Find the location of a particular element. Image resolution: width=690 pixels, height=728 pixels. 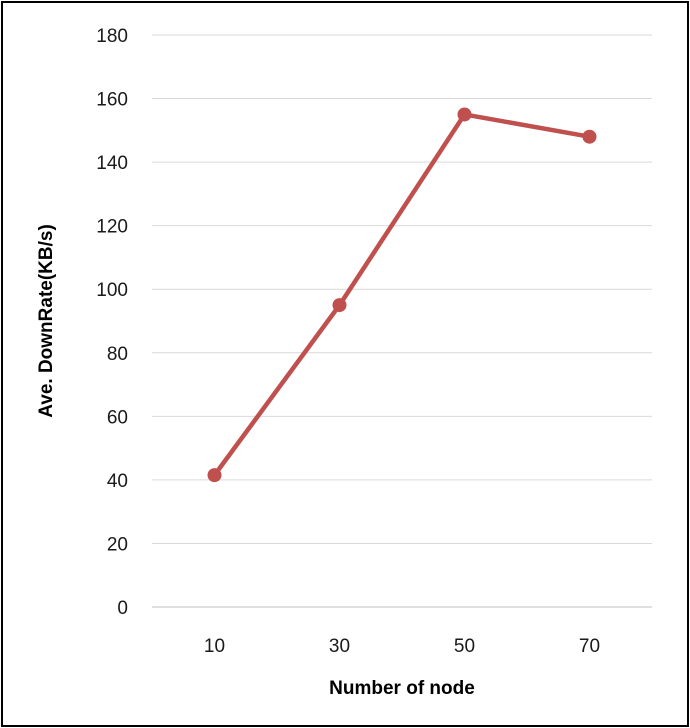

y-tick-label: 180 is located at coordinates (112, 36).